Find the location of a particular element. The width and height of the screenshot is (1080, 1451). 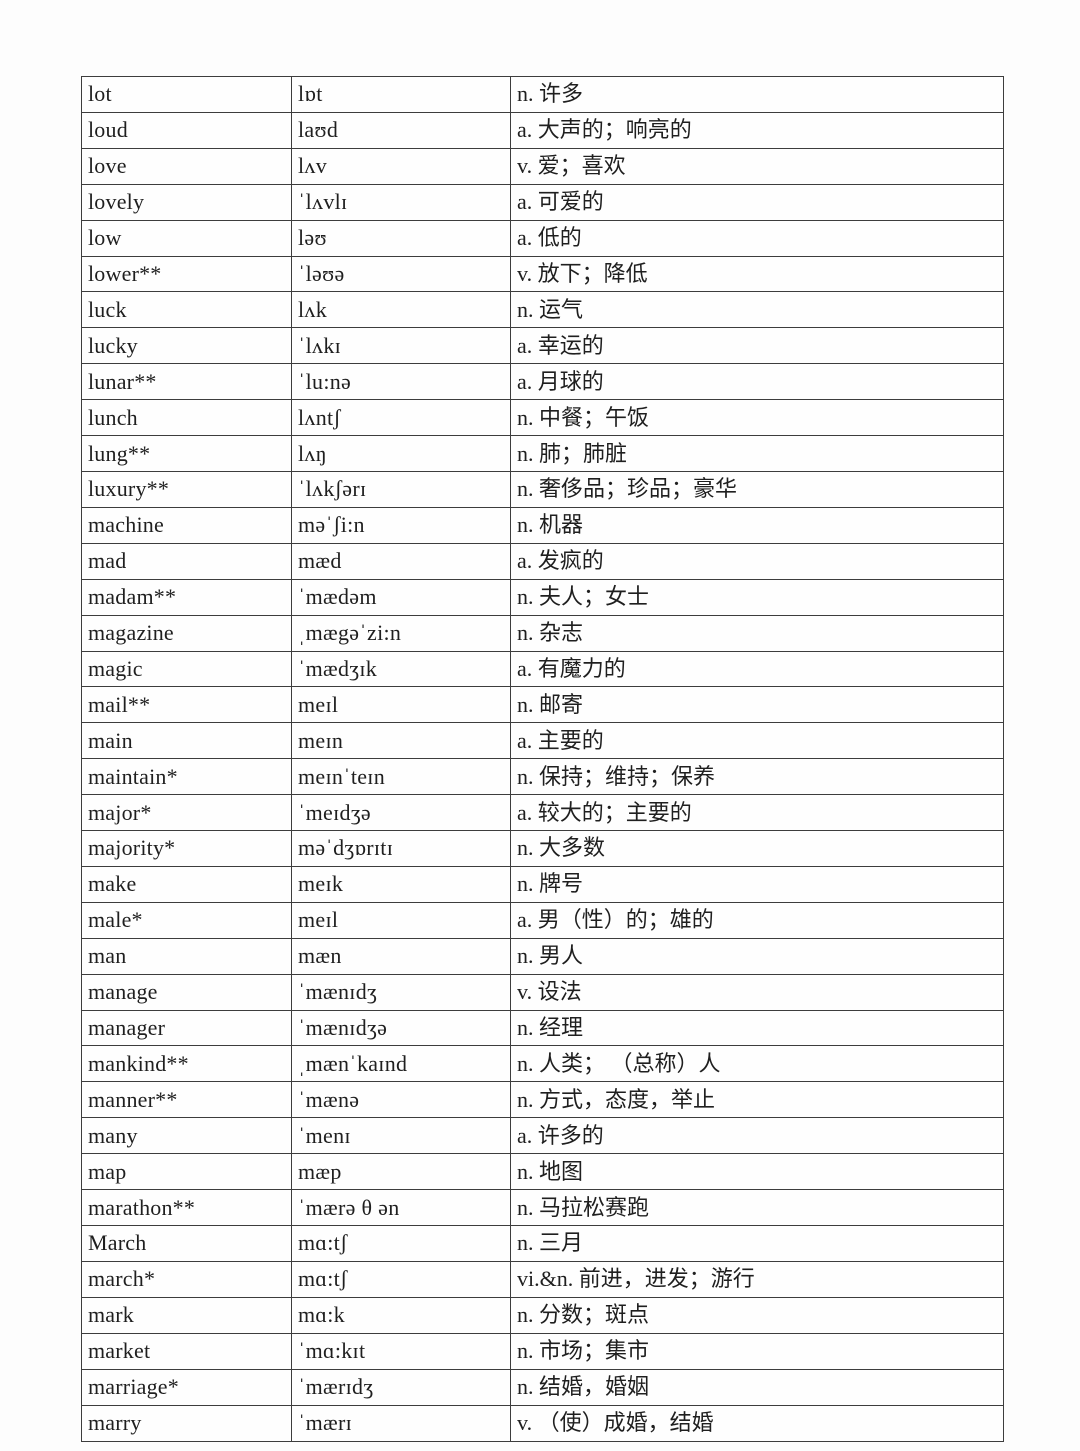

word-cell: manage is located at coordinates (186, 992).